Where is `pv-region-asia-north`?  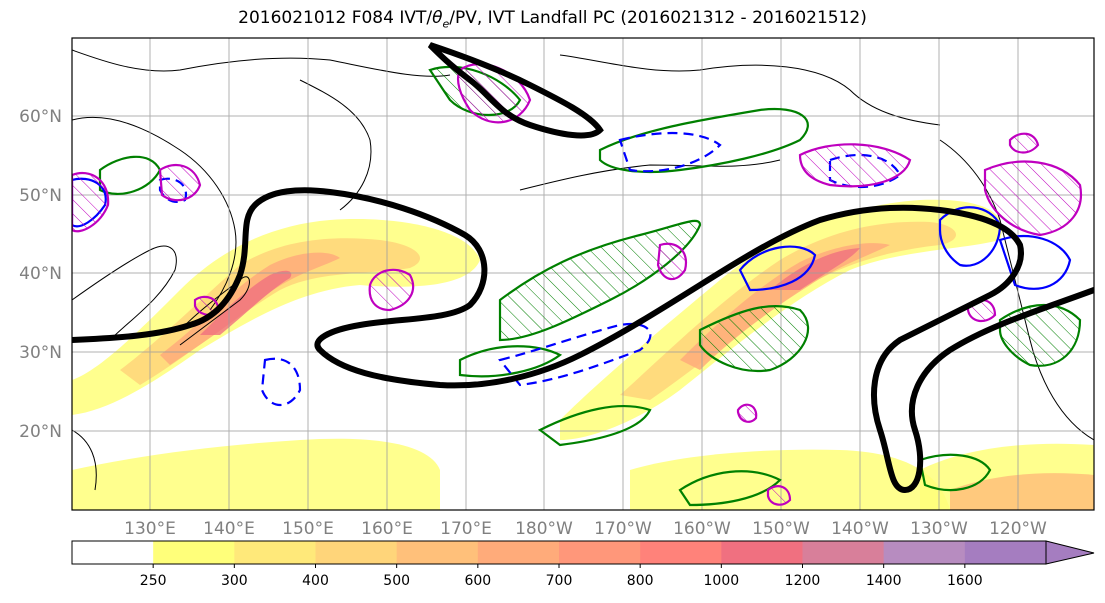
pv-region-asia-north is located at coordinates (180, 182).